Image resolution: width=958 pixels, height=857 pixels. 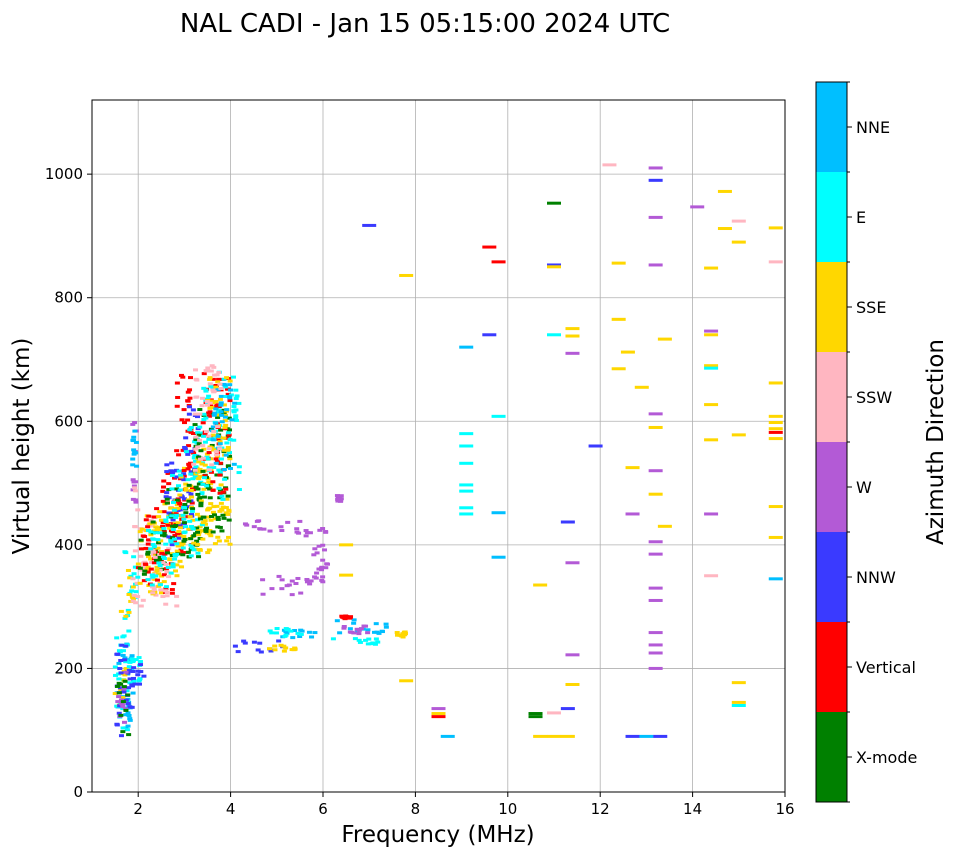 I want to click on colorbar-tick-label: W, so click(x=864, y=487).